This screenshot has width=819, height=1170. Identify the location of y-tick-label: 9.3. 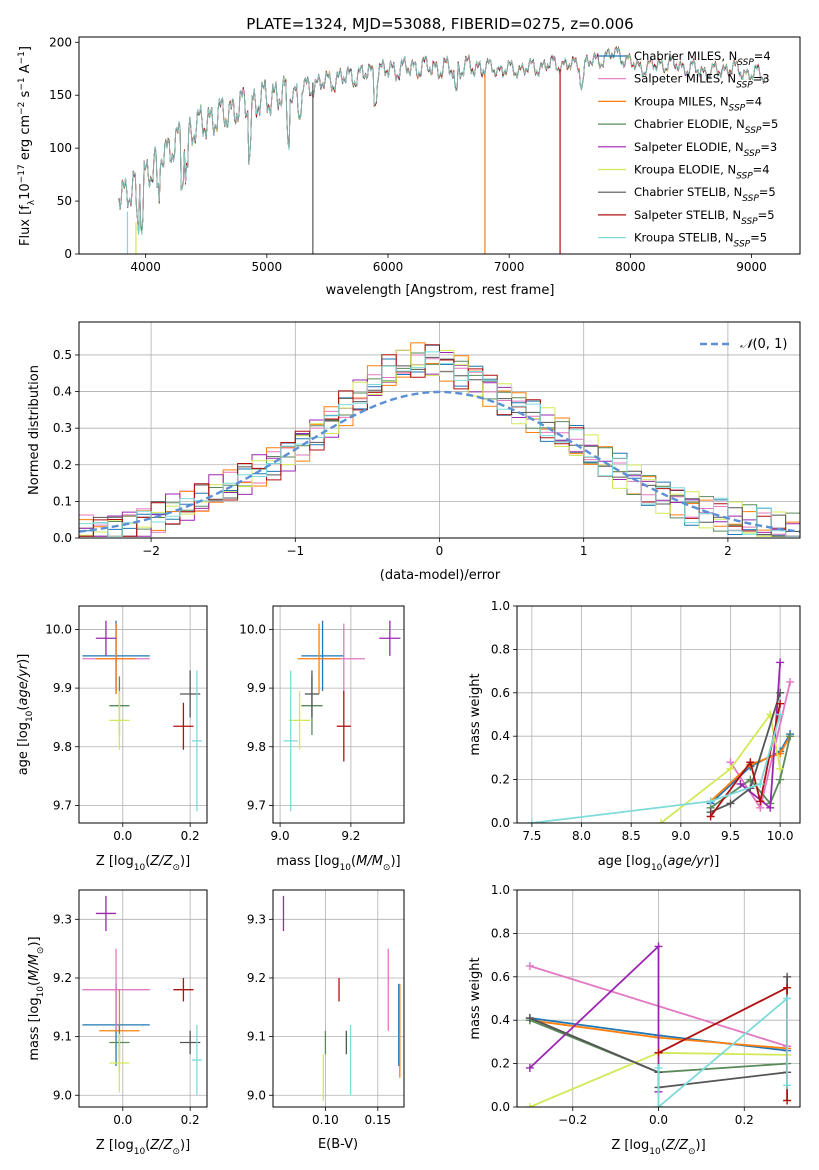
(62, 919).